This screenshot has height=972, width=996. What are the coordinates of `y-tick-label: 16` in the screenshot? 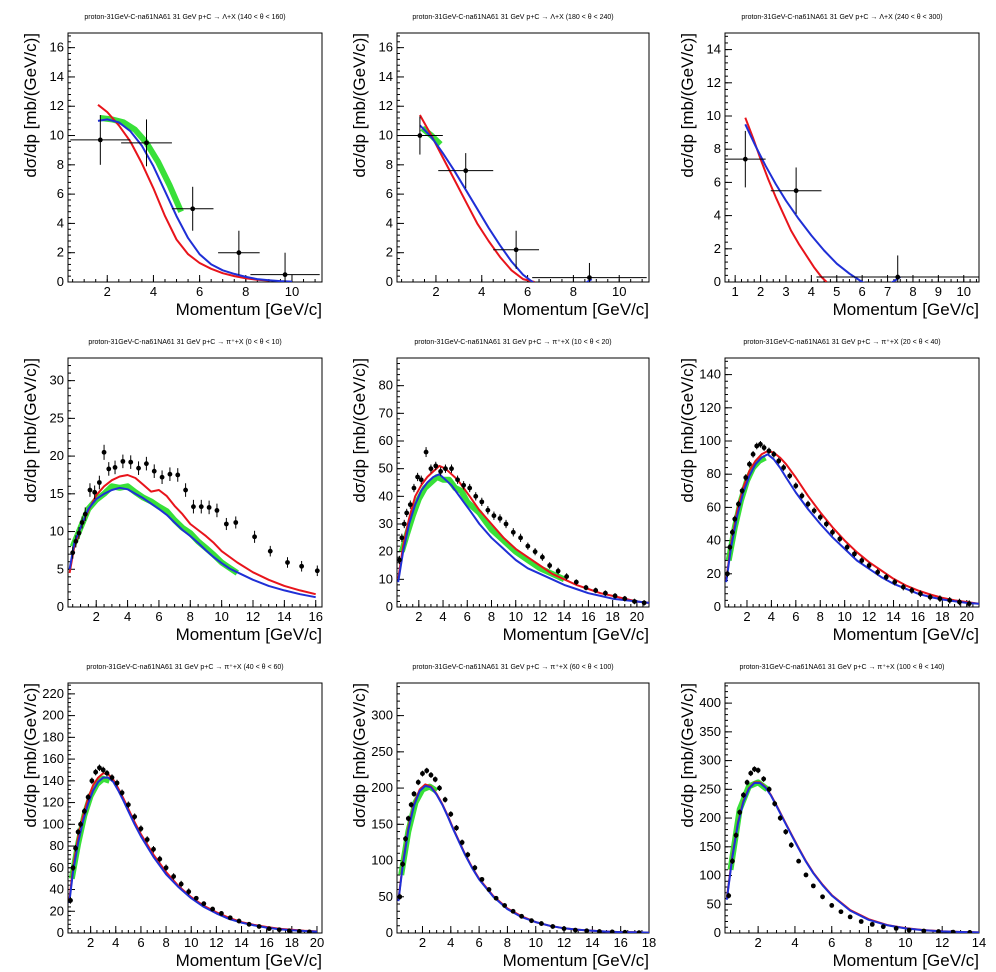 It's located at (57, 47).